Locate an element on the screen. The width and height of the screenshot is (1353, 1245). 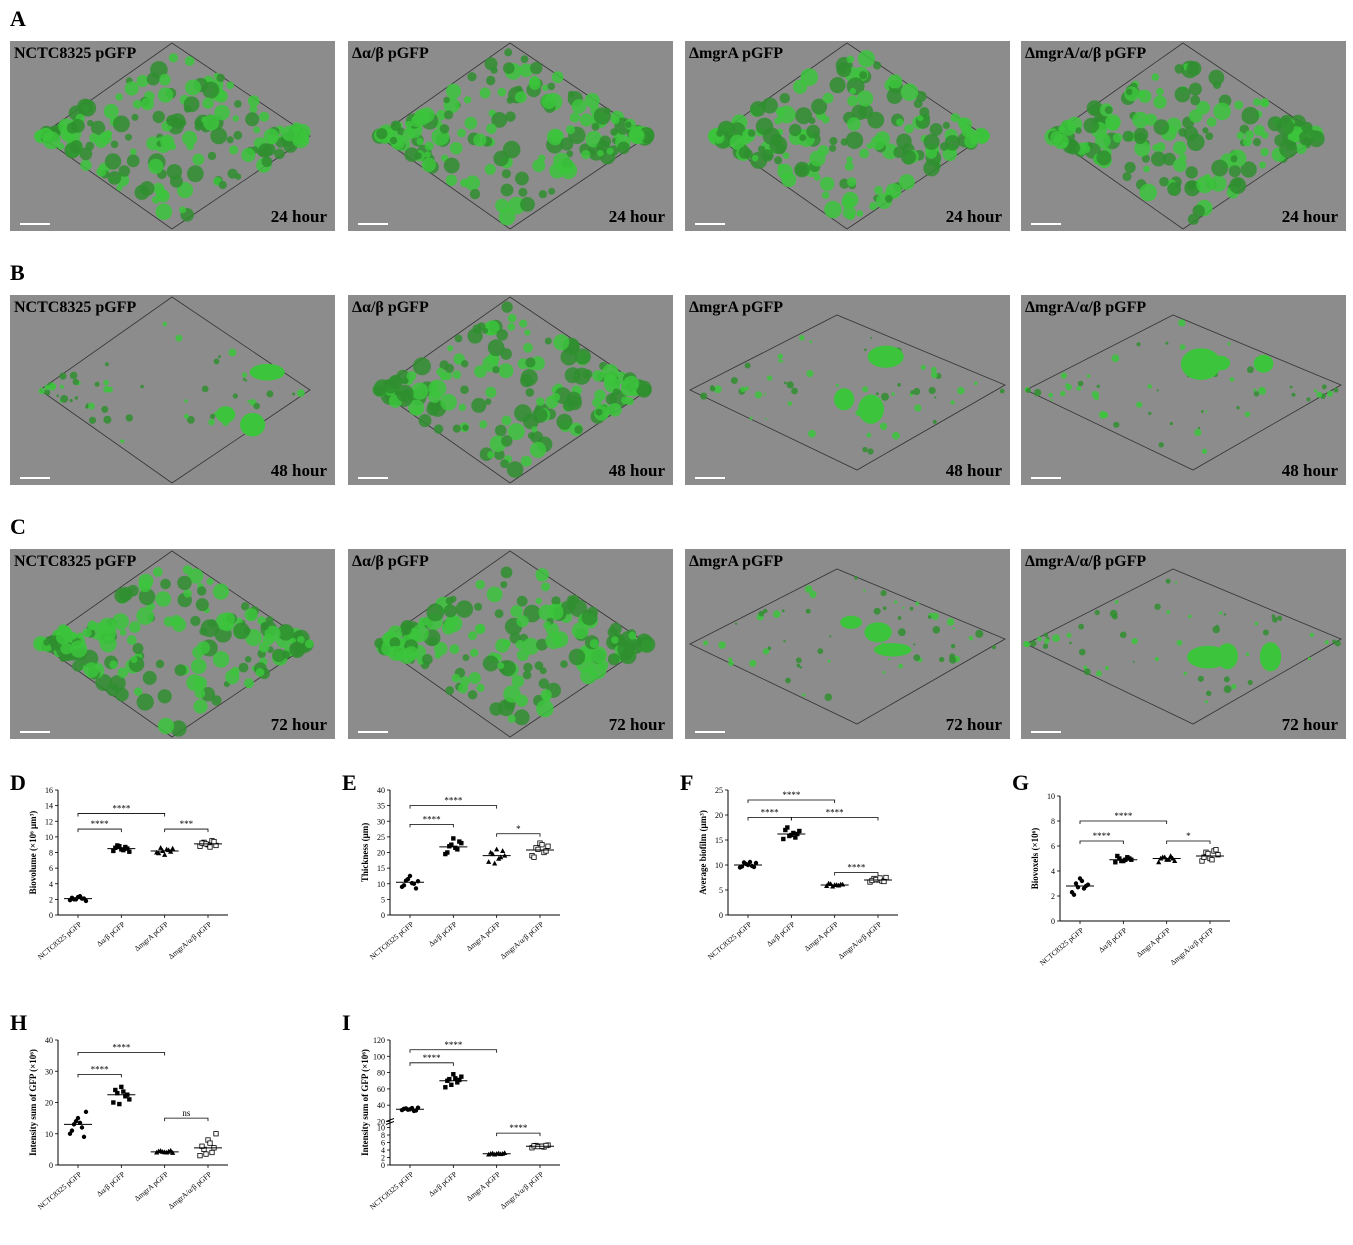
significance-label: *** is located at coordinates (187, 824).